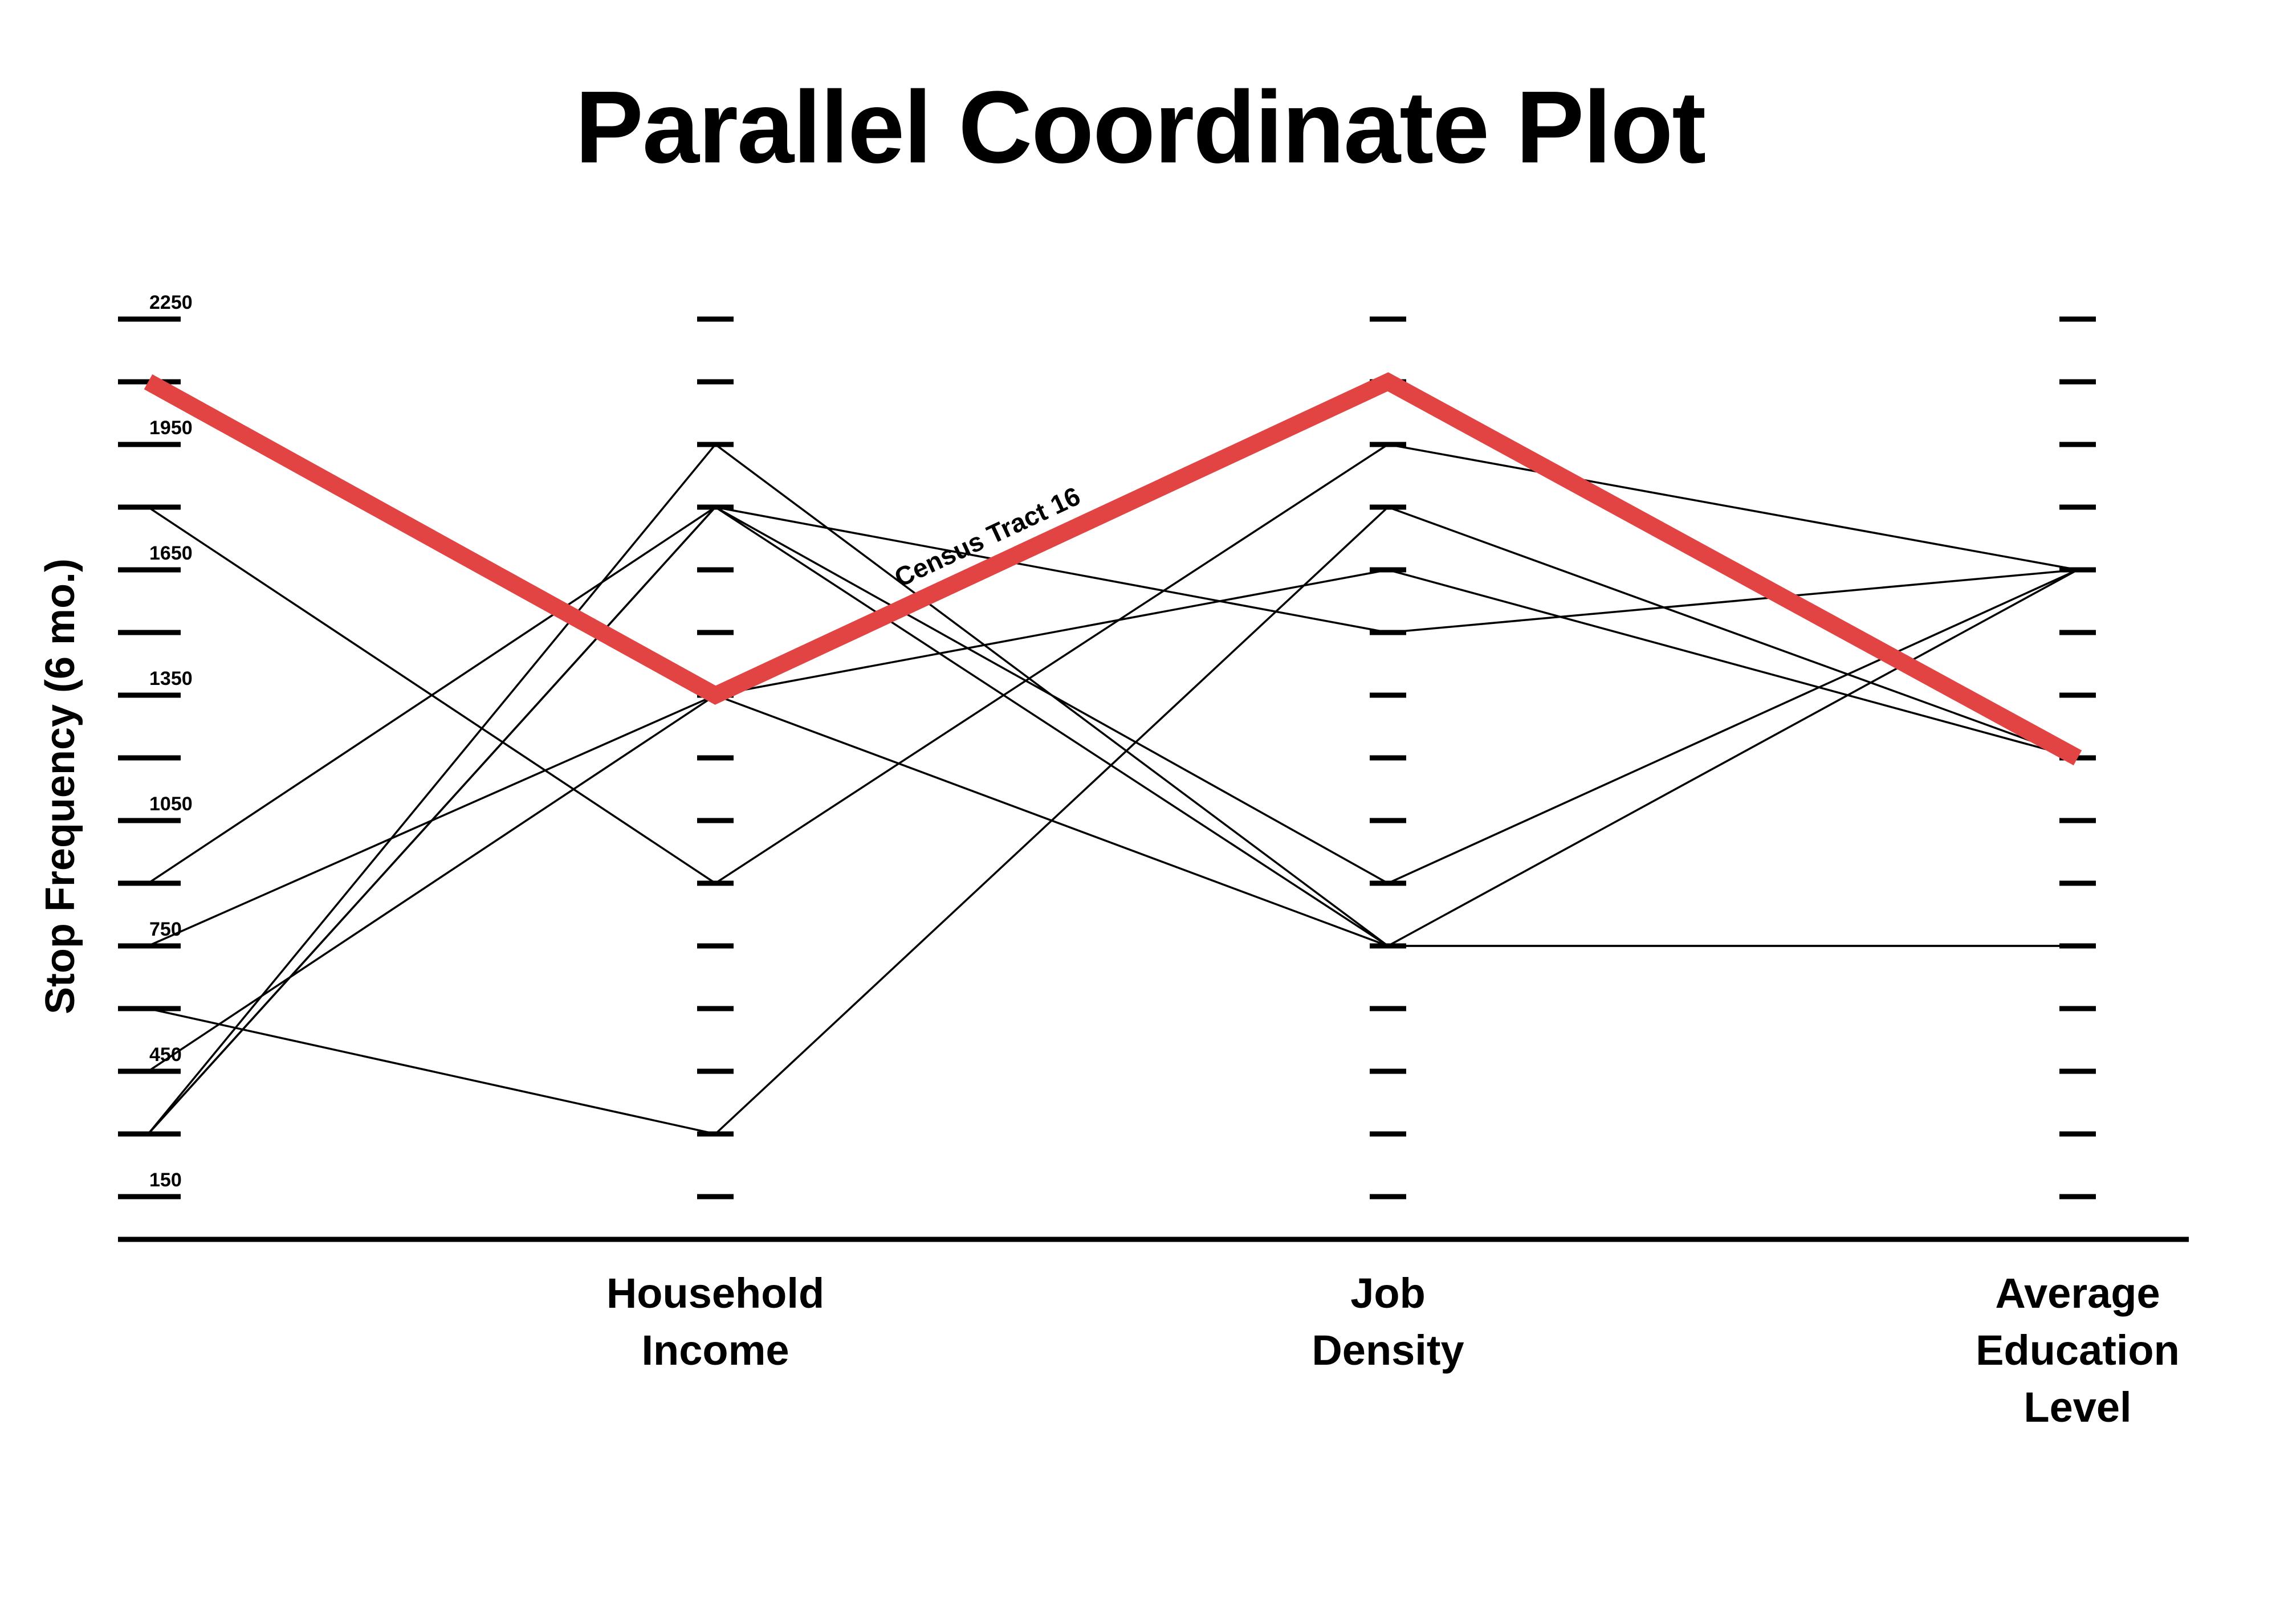 Image resolution: width=2280 pixels, height=1624 pixels. What do you see at coordinates (171, 302) in the screenshot?
I see `y-tick-label: 2250` at bounding box center [171, 302].